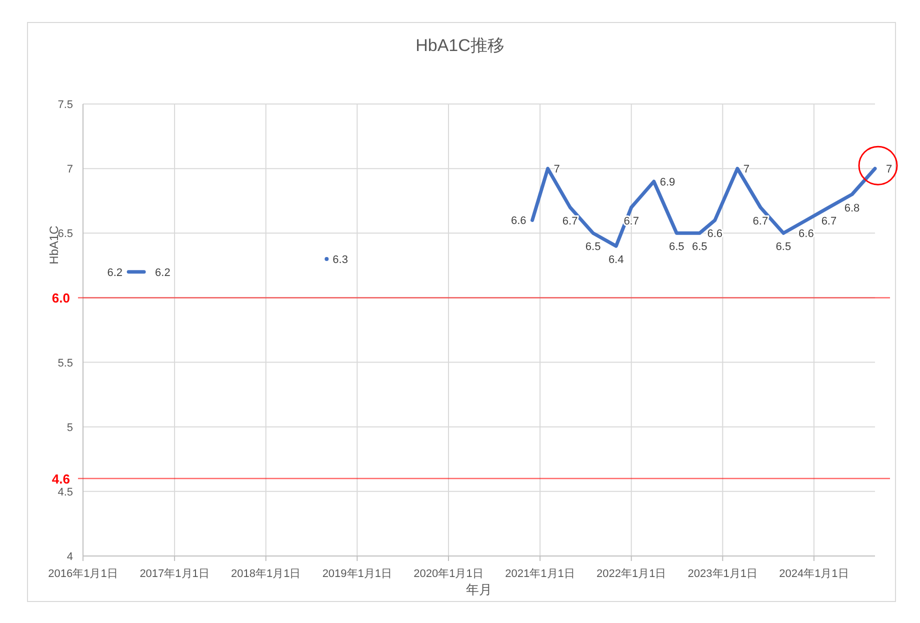 This screenshot has width=920, height=623. I want to click on y-tick-label: 7, so click(69, 170).